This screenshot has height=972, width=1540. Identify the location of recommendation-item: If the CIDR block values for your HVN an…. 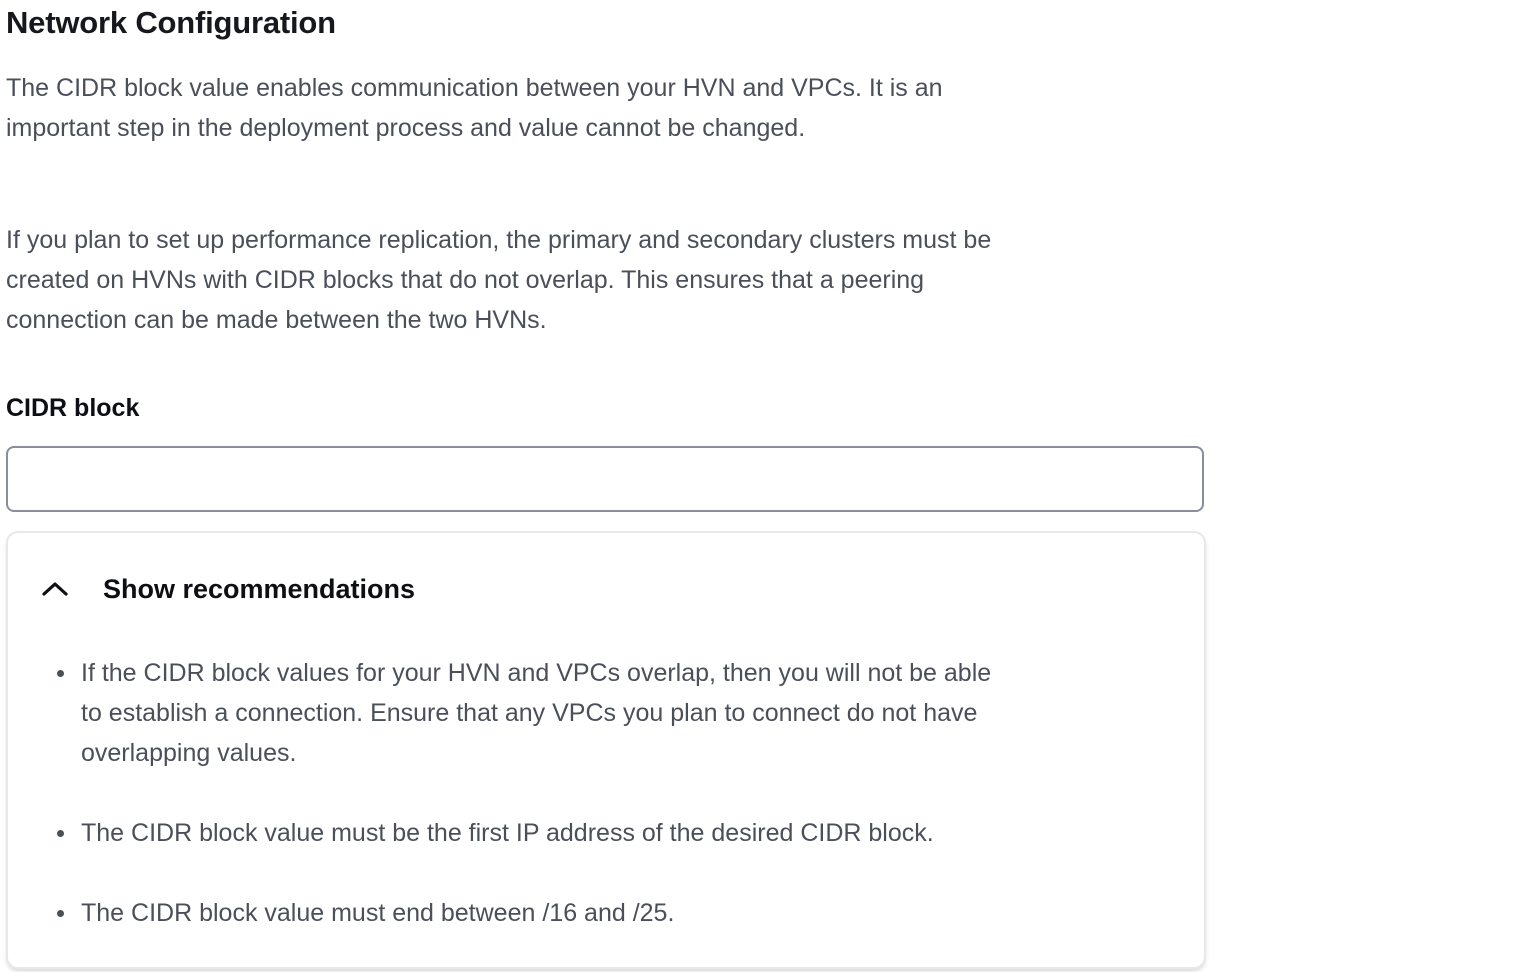
(598, 713).